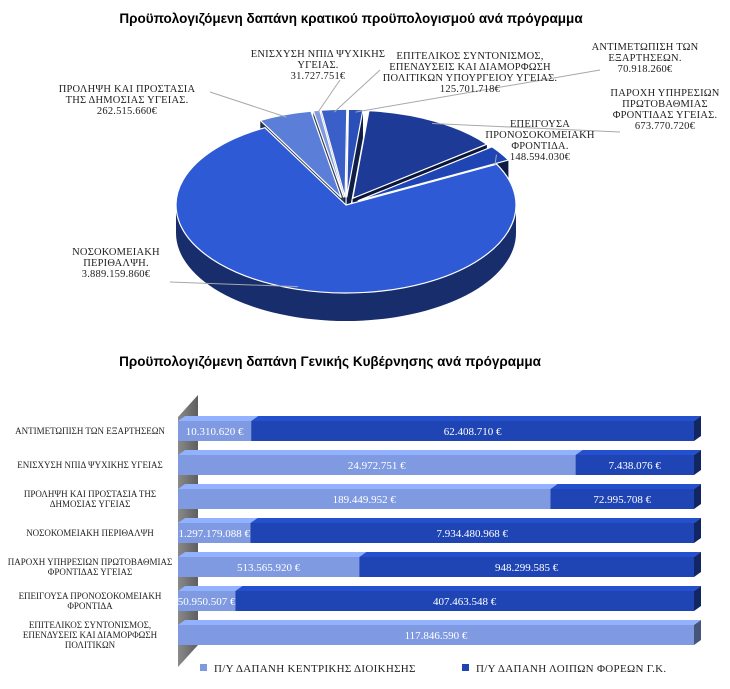 Image resolution: width=730 pixels, height=689 pixels. Describe the element at coordinates (645, 69) in the screenshot. I see `pie-value-label: 70.918.260€` at that location.